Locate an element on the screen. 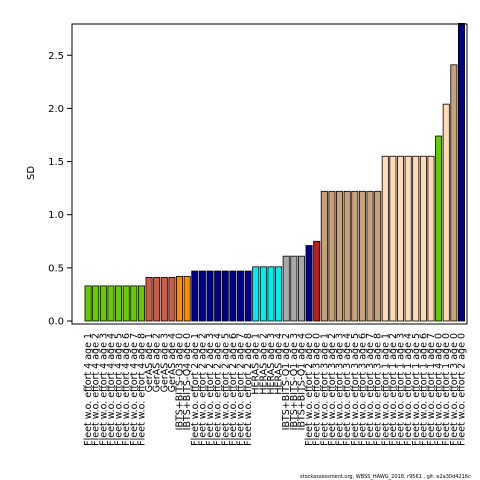 This screenshot has width=480, height=480. x-tick-label: Fleet w.o. effort 1 age 1 is located at coordinates (385, 389).